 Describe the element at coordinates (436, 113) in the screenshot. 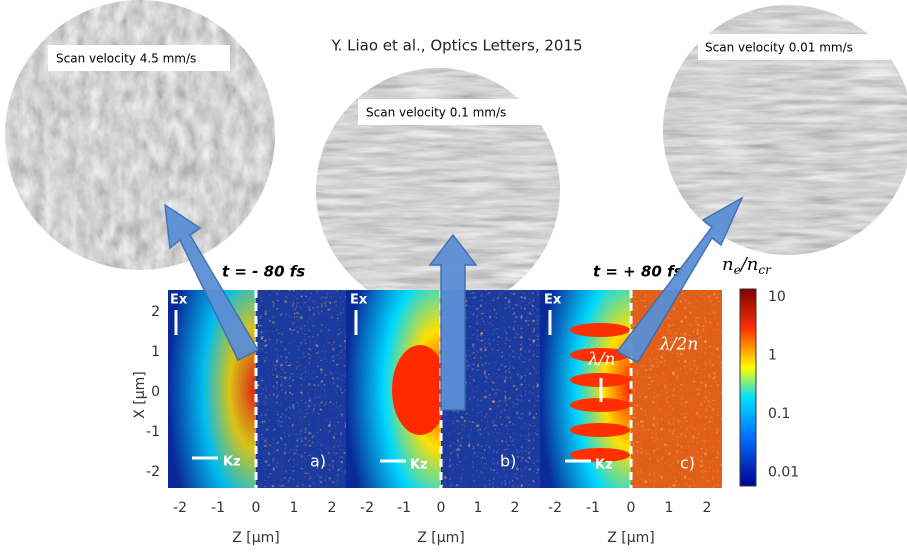

I see `image-label: Scan velocity 0.1 mm/s` at that location.